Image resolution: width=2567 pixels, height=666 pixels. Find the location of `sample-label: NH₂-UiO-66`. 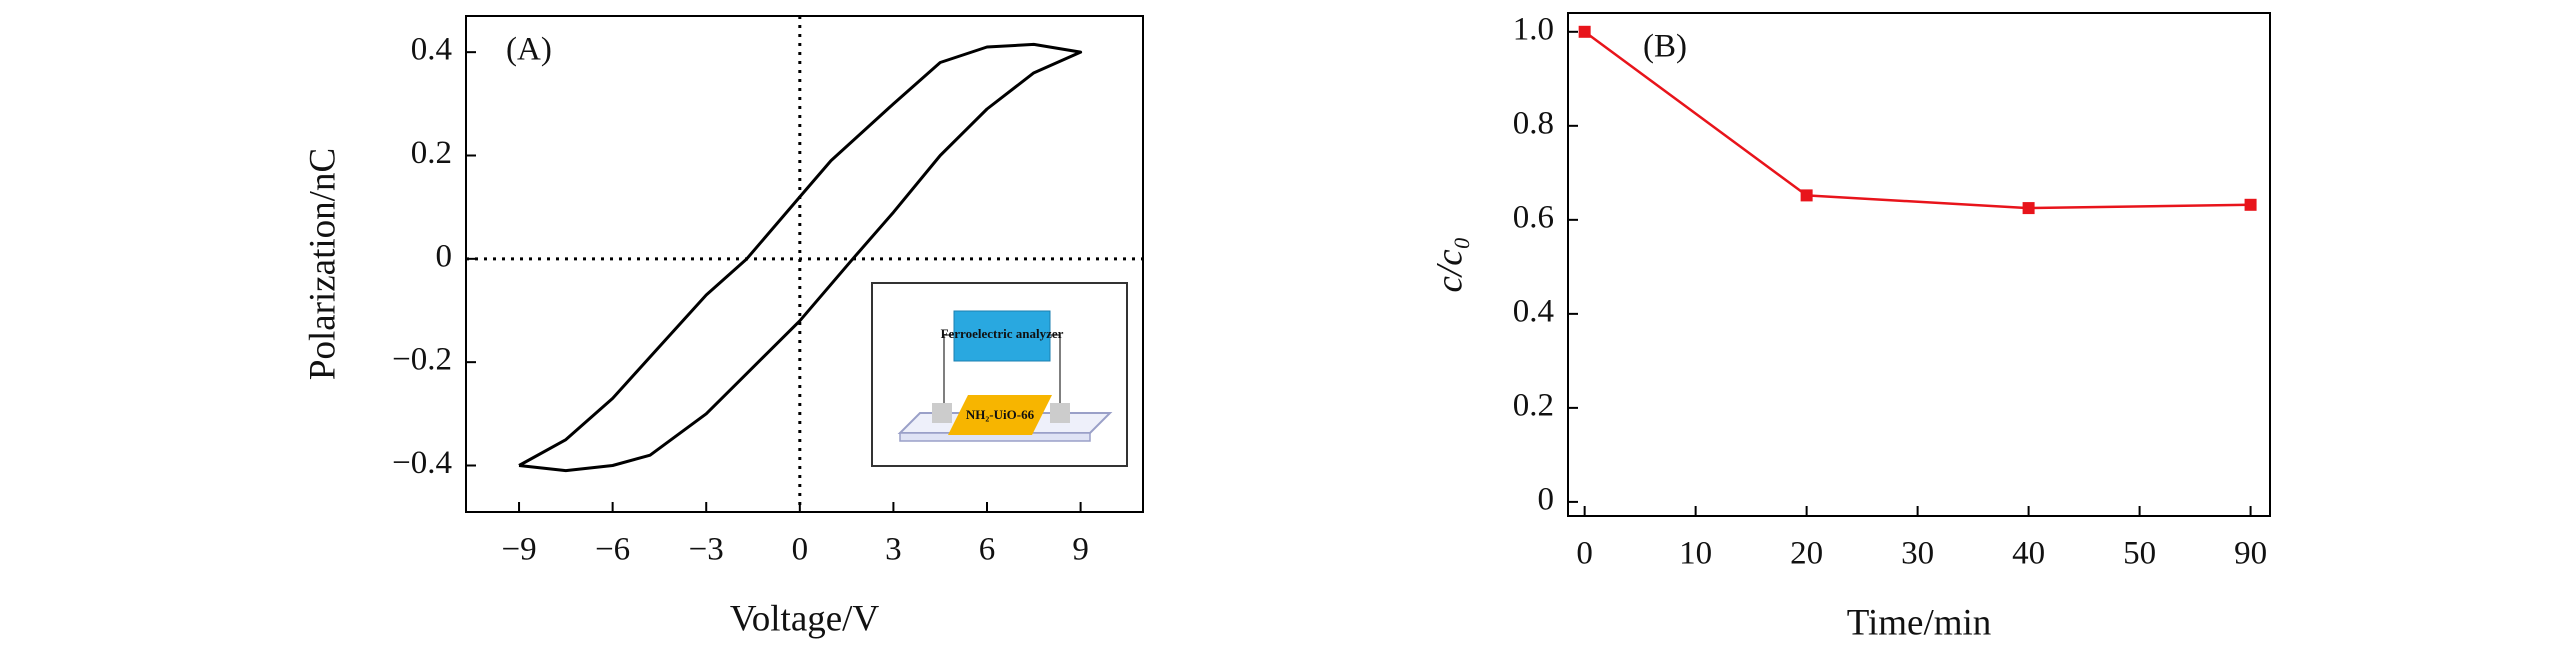

sample-label: NH₂-UiO-66 is located at coordinates (1000, 414).